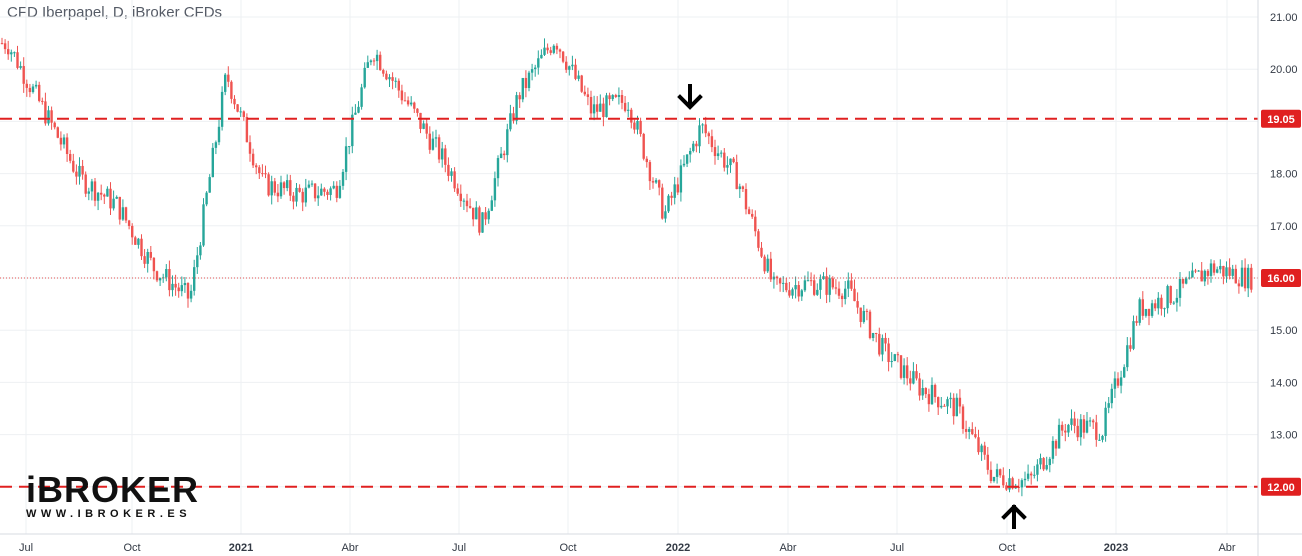 The height and width of the screenshot is (556, 1302). I want to click on y-tick-label: 15.00, so click(1284, 331).